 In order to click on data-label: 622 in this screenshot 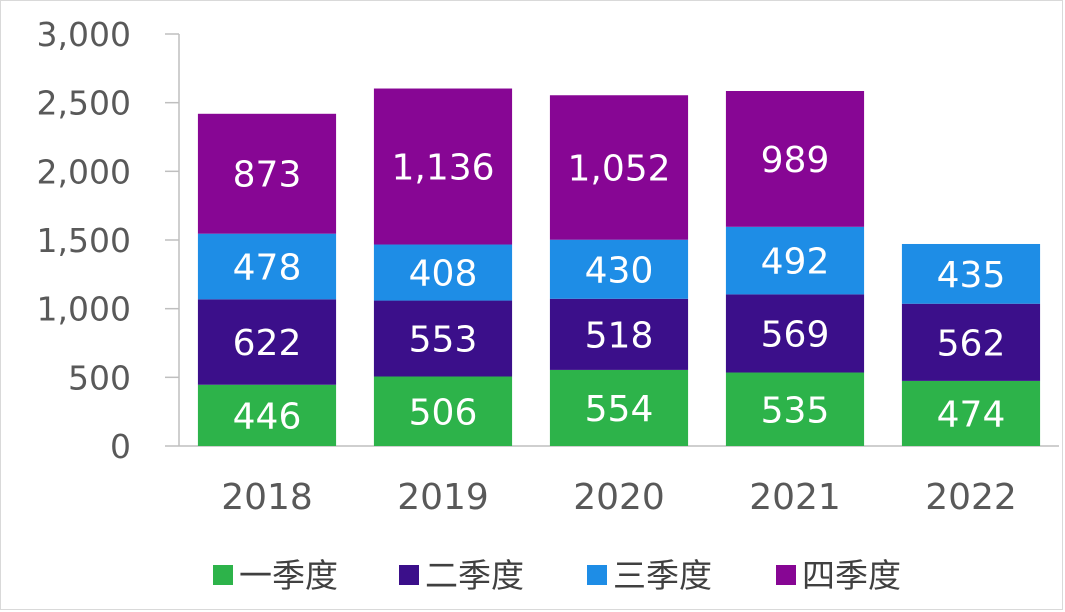, I will do `click(267, 343)`.